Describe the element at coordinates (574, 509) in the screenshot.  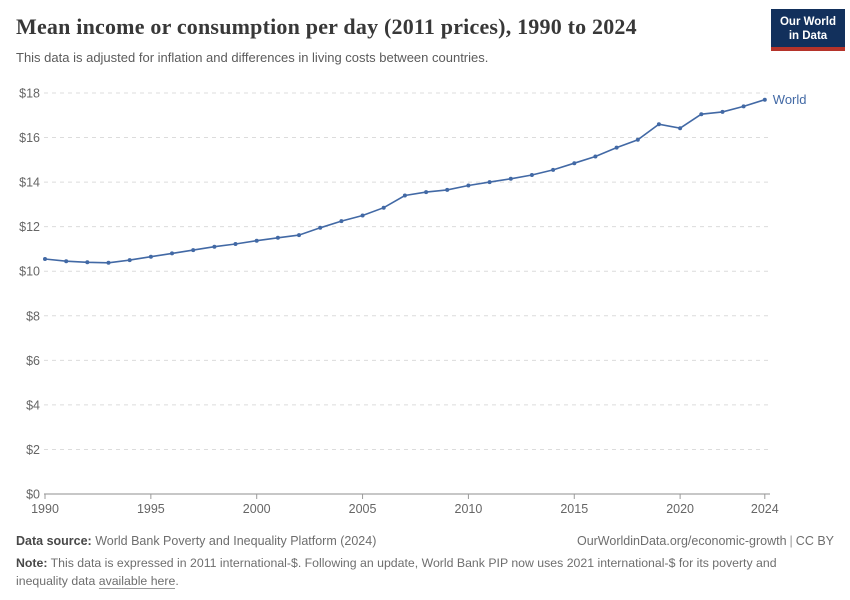
I see `x-tick-label: 2015` at that location.